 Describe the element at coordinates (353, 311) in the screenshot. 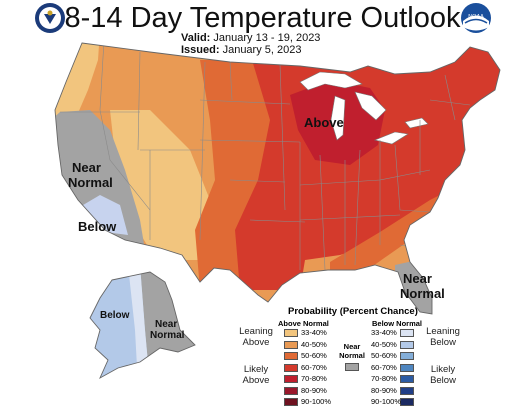

I see `legend-title: Probability (Percent Chance)` at that location.